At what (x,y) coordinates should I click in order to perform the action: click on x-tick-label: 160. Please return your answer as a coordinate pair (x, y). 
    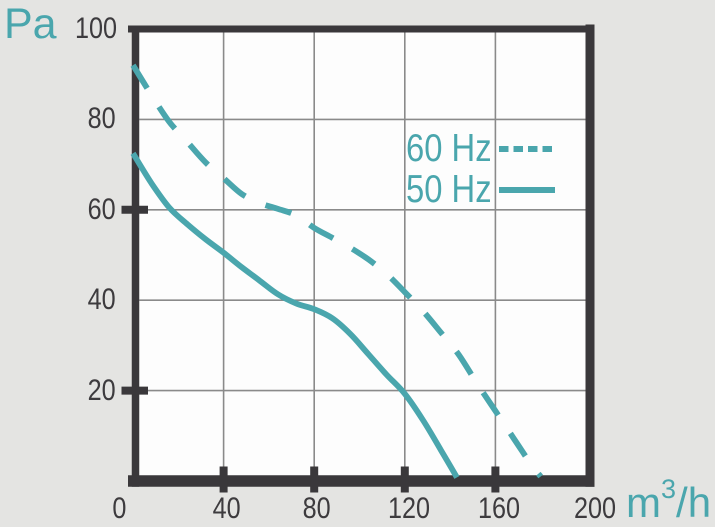
    Looking at the image, I should click on (499, 508).